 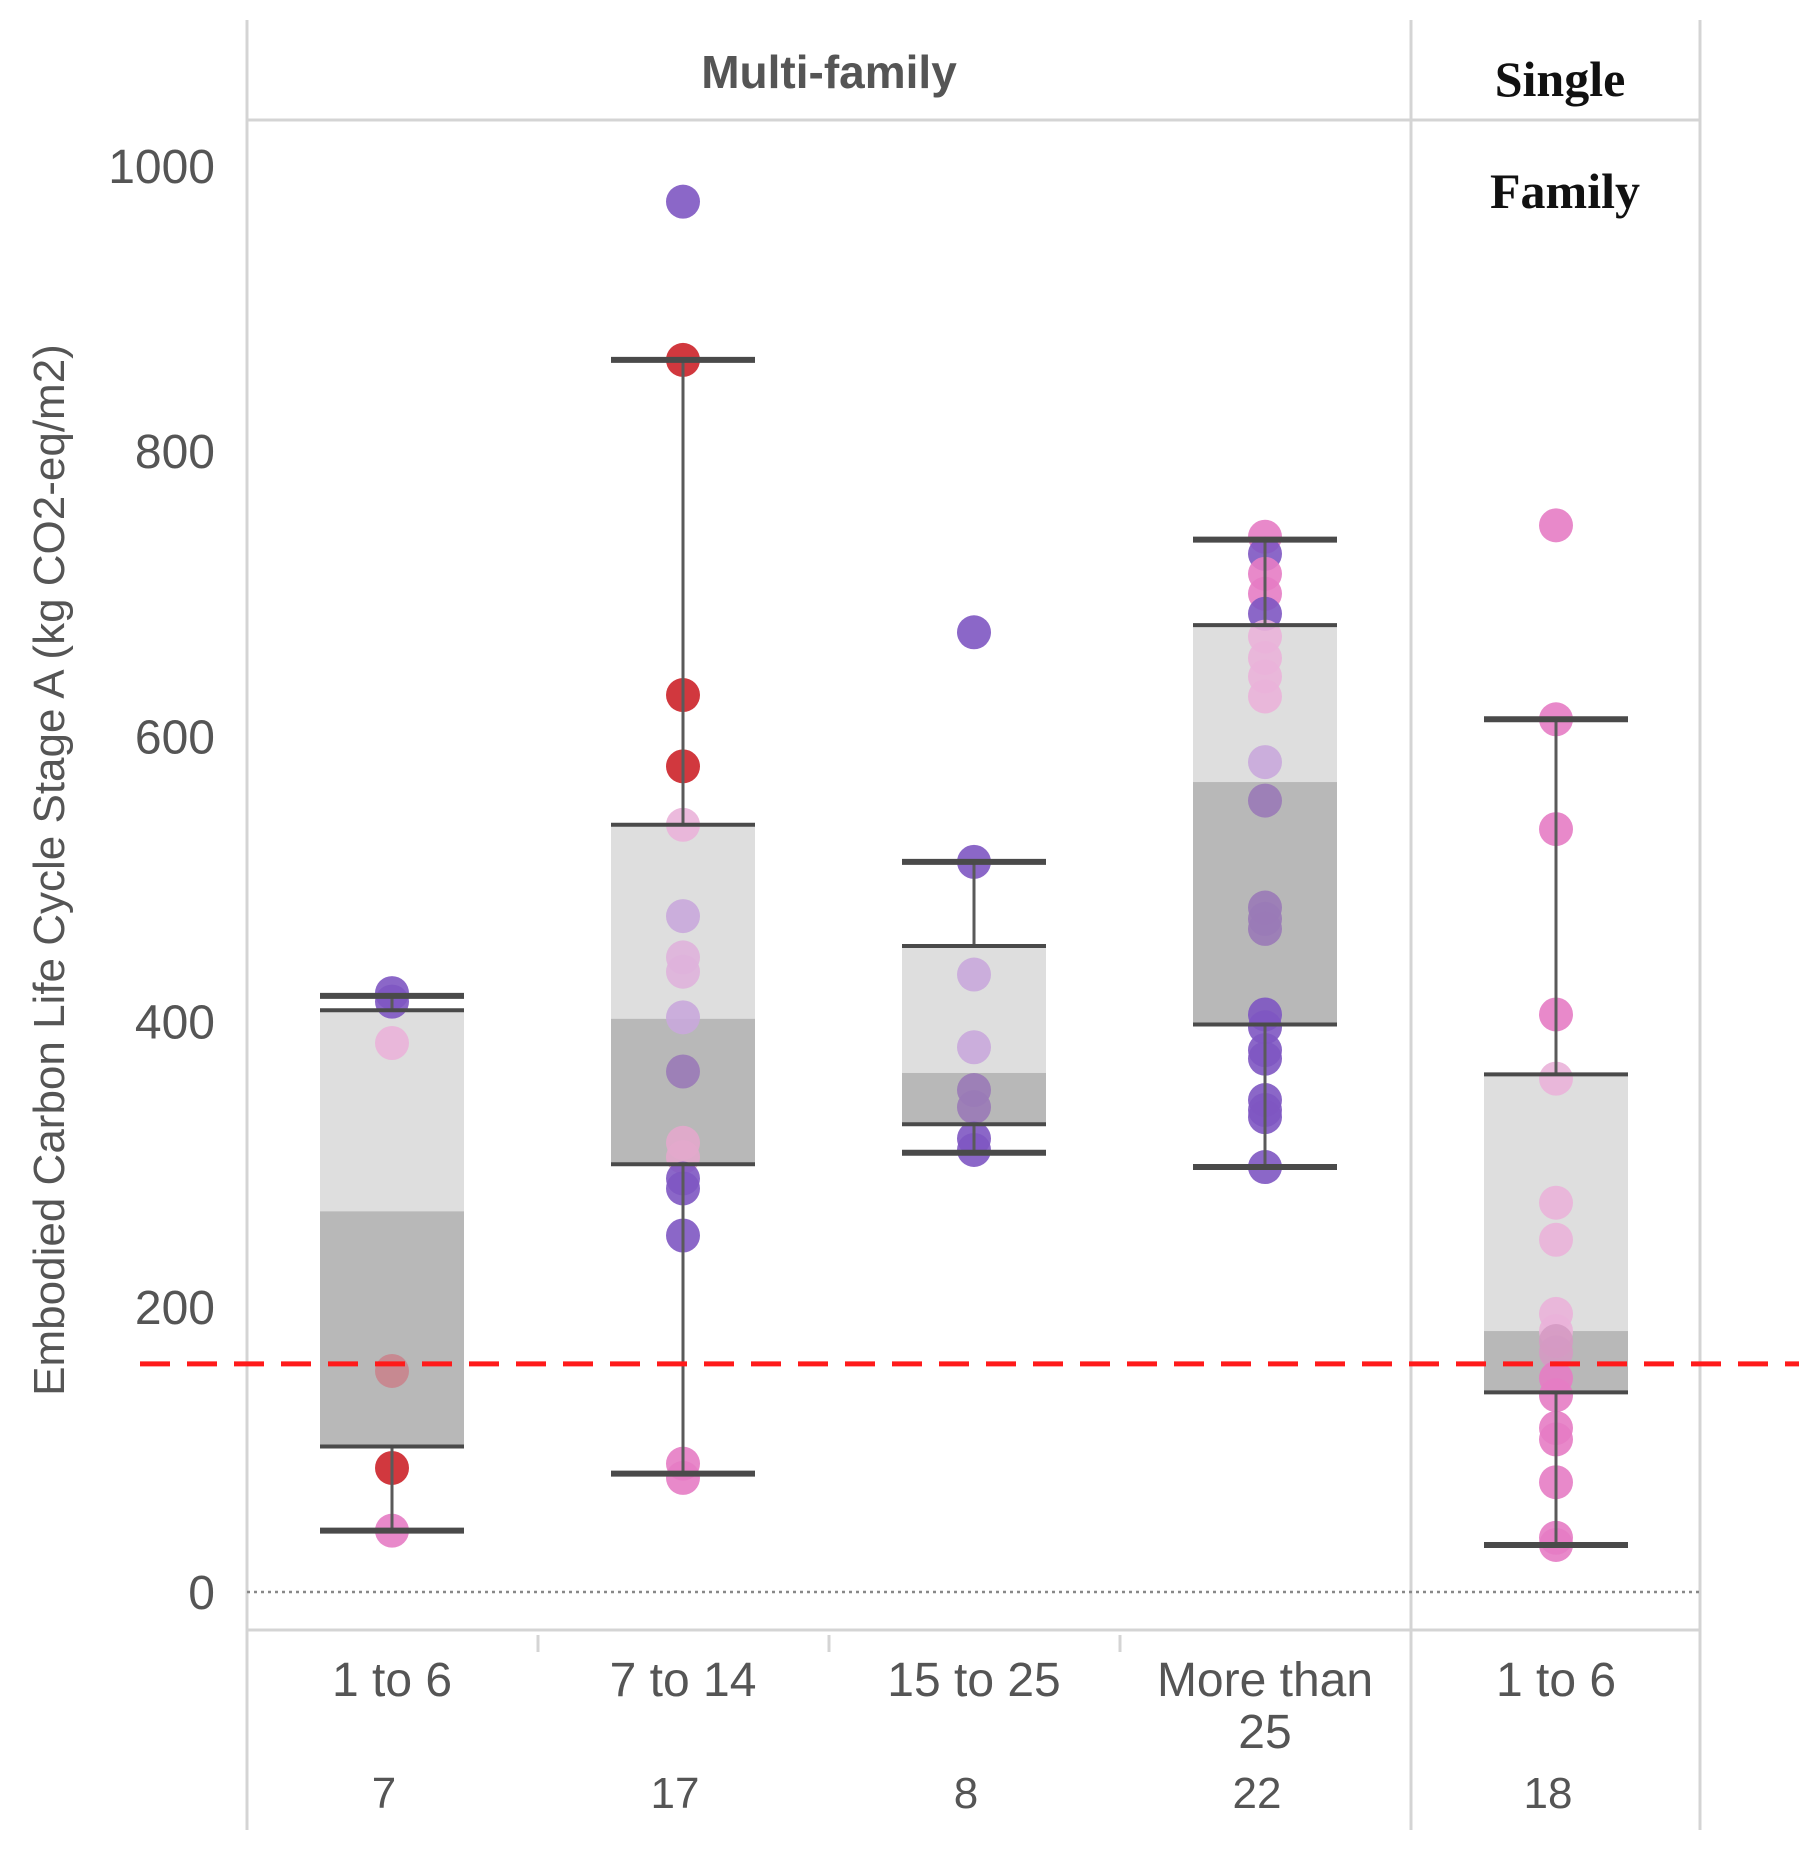 I want to click on count-label-0: 7, so click(x=384, y=1793).